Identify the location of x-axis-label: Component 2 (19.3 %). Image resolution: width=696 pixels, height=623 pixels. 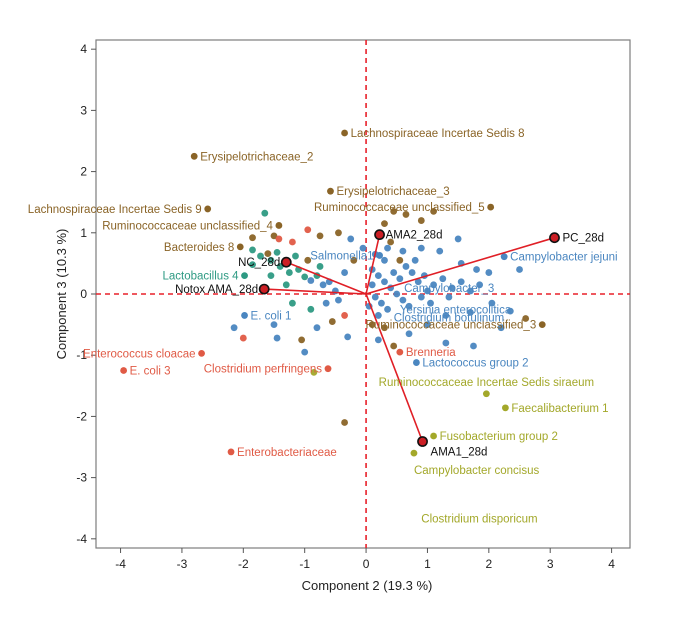
(367, 585).